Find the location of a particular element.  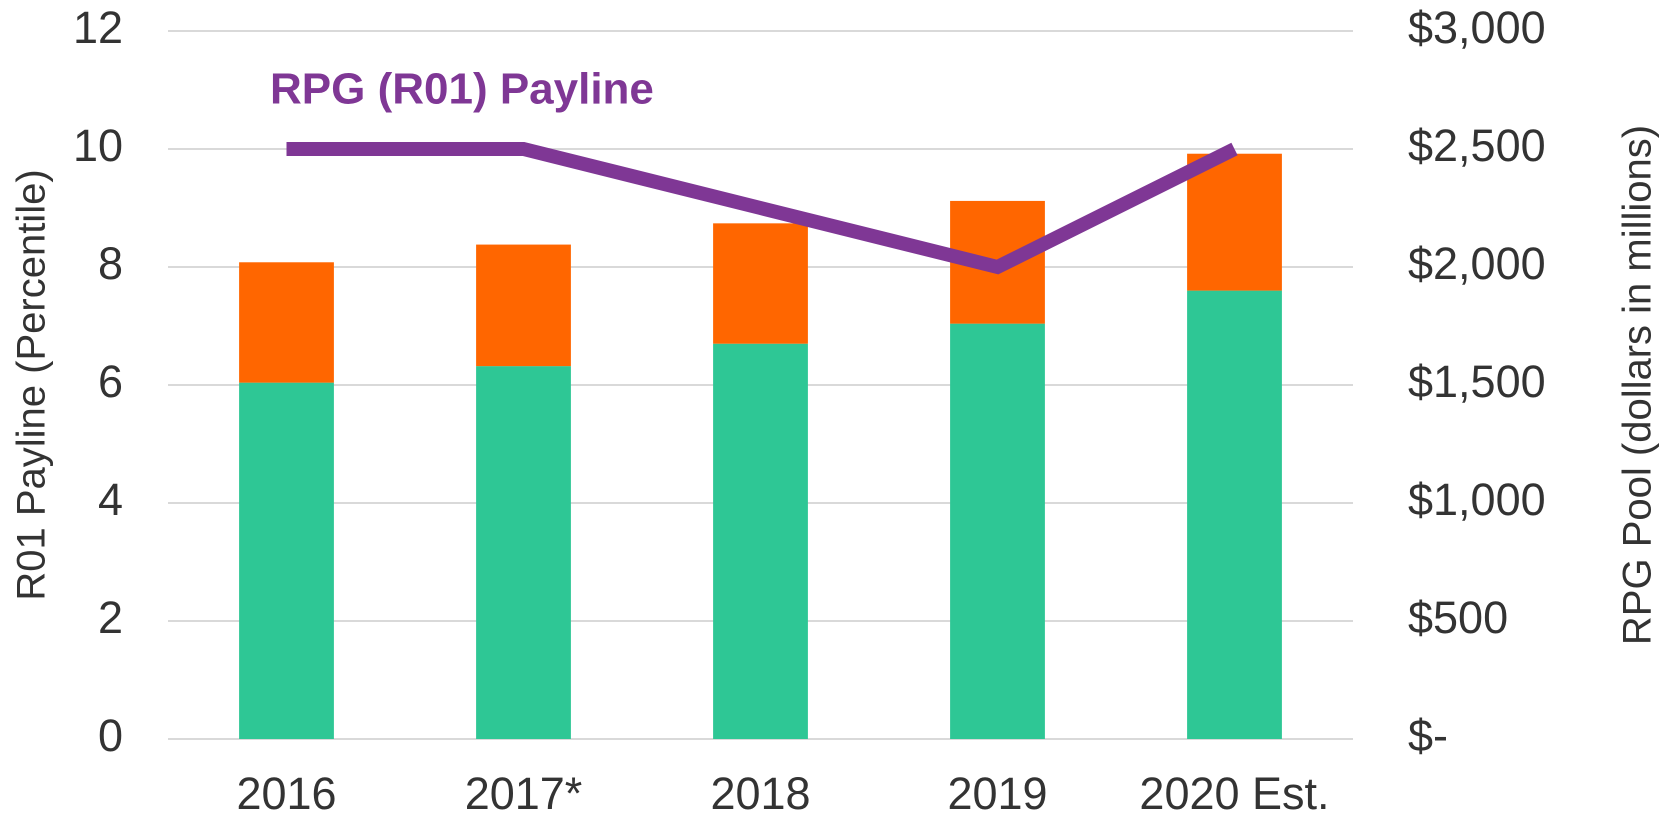

y-tick-label: 10 is located at coordinates (98, 145).